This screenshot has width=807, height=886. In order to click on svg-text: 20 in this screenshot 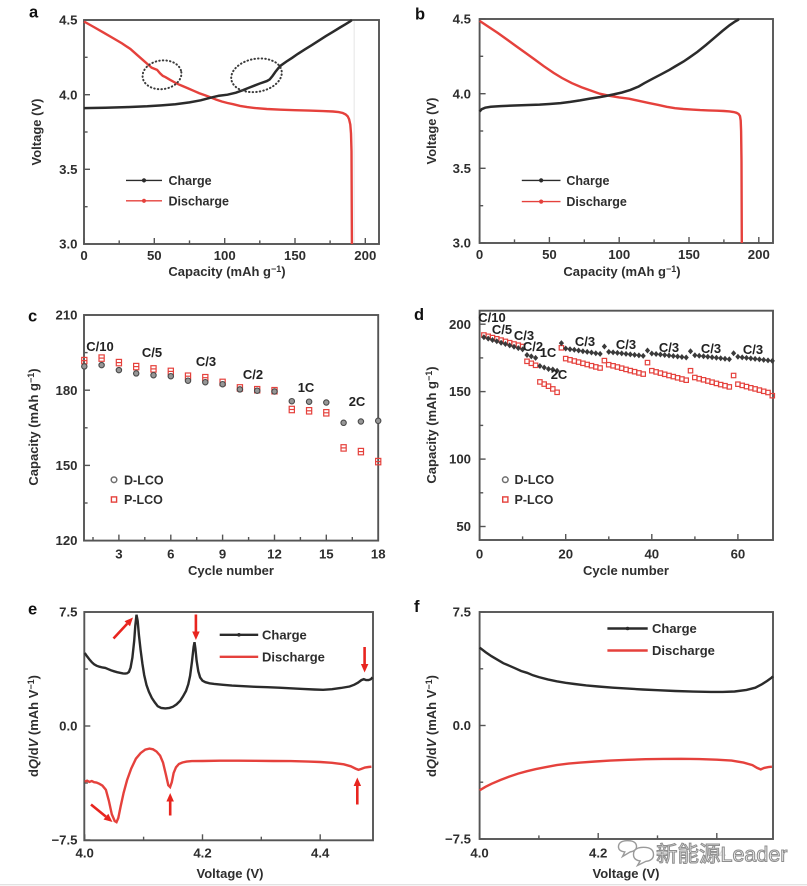, I will do `click(565, 553)`.